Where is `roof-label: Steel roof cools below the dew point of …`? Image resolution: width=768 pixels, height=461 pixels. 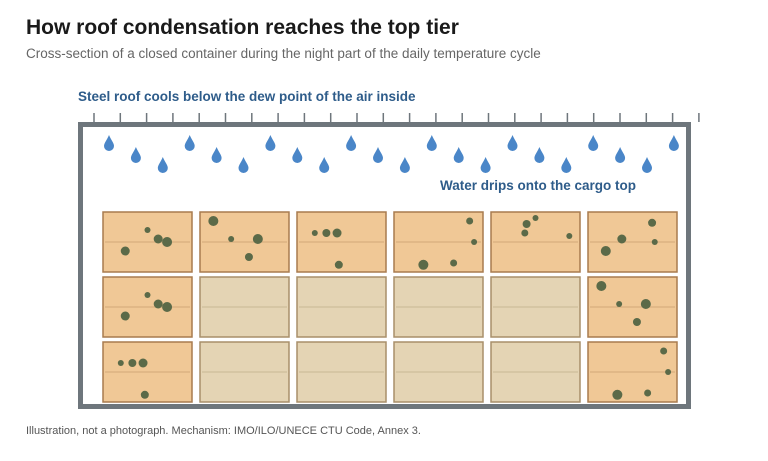
roof-label: Steel roof cools below the dew point of … is located at coordinates (247, 96).